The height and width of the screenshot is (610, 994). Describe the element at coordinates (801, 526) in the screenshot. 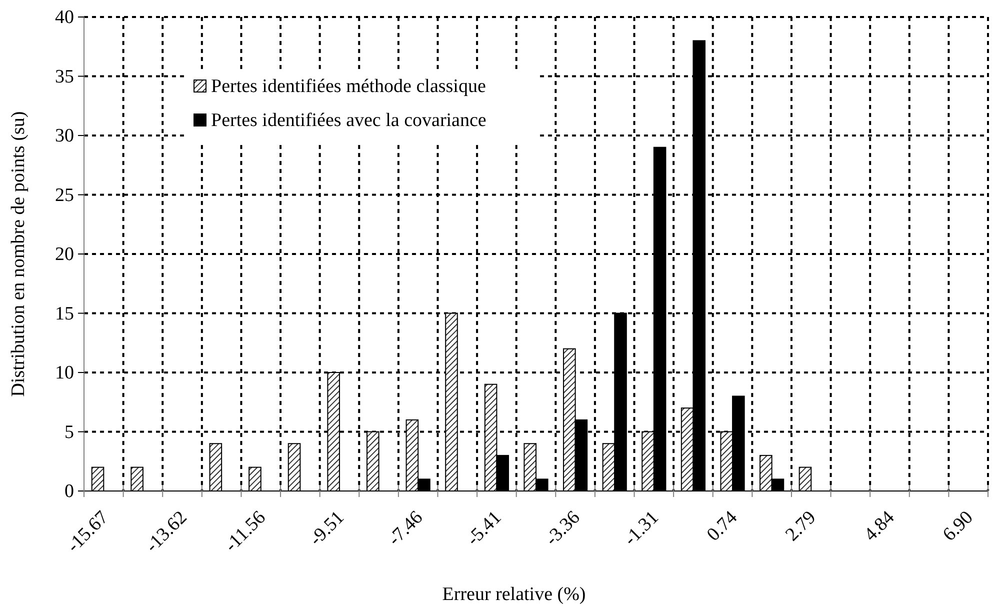

I see `x-tick-label: 2.79` at that location.